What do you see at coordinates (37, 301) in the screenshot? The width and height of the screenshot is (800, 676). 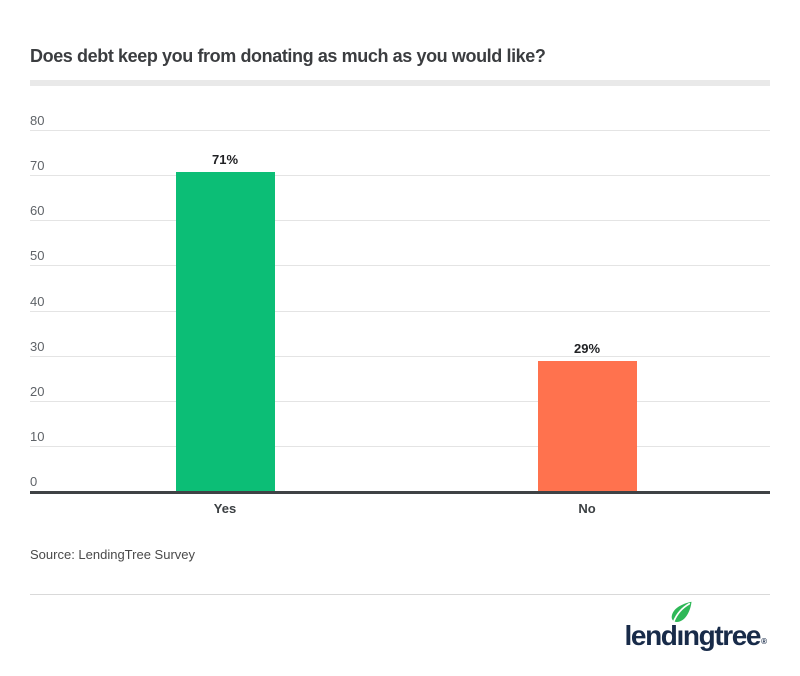 I see `y-tick-label-40: 40` at bounding box center [37, 301].